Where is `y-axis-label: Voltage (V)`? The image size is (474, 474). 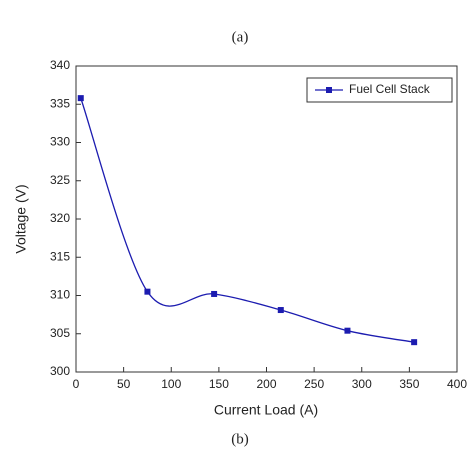
y-axis-label: Voltage (V) is located at coordinates (21, 218).